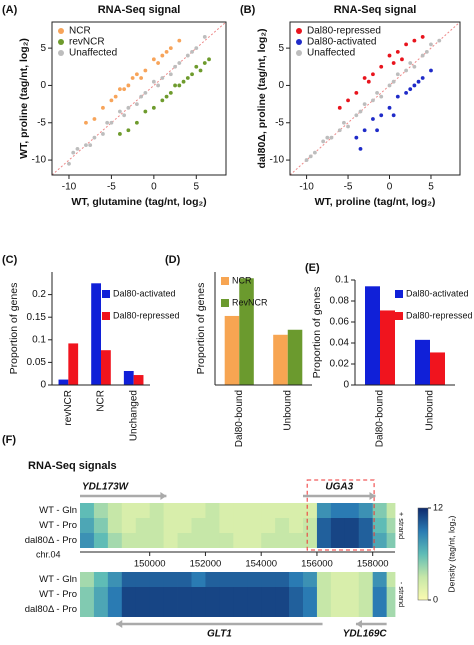 The height and width of the screenshot is (645, 474). Describe the element at coordinates (248, 10) in the screenshot. I see `panel-label: (B)` at that location.